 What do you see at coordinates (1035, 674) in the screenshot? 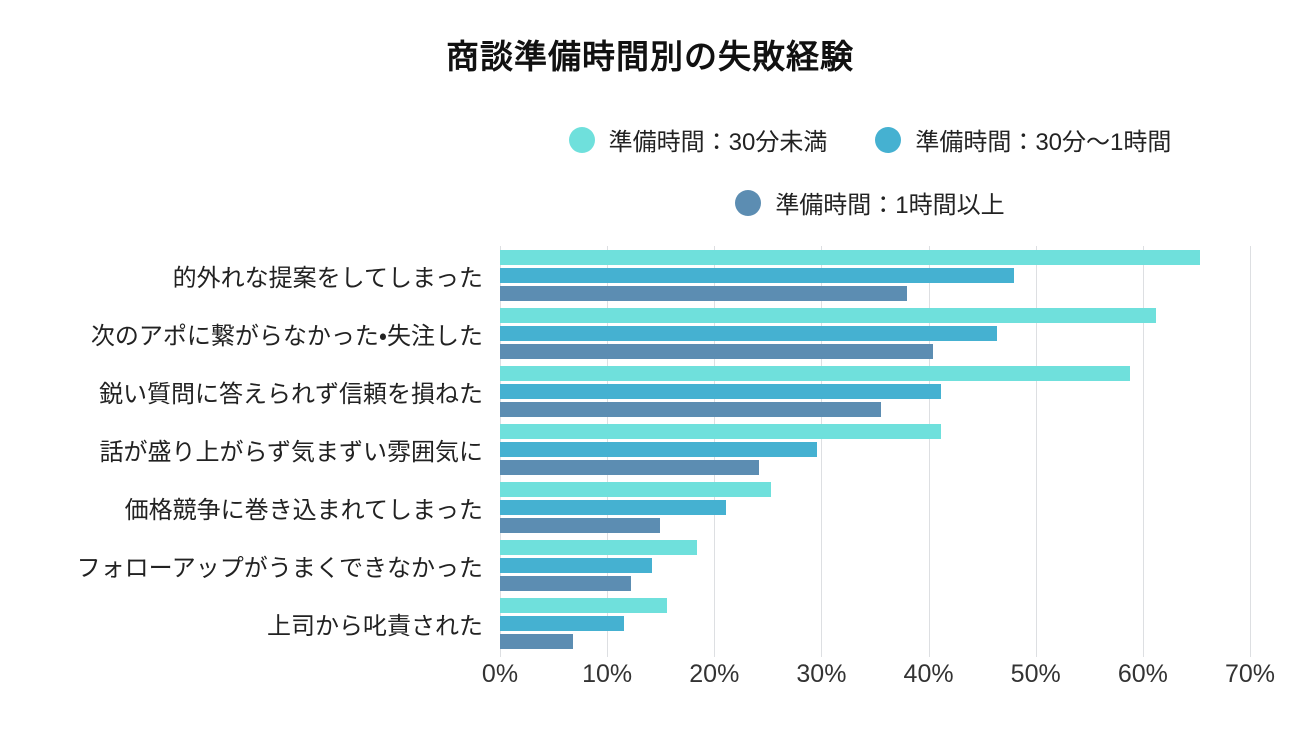
I see `x-tick-label-50: 50%` at bounding box center [1035, 674].